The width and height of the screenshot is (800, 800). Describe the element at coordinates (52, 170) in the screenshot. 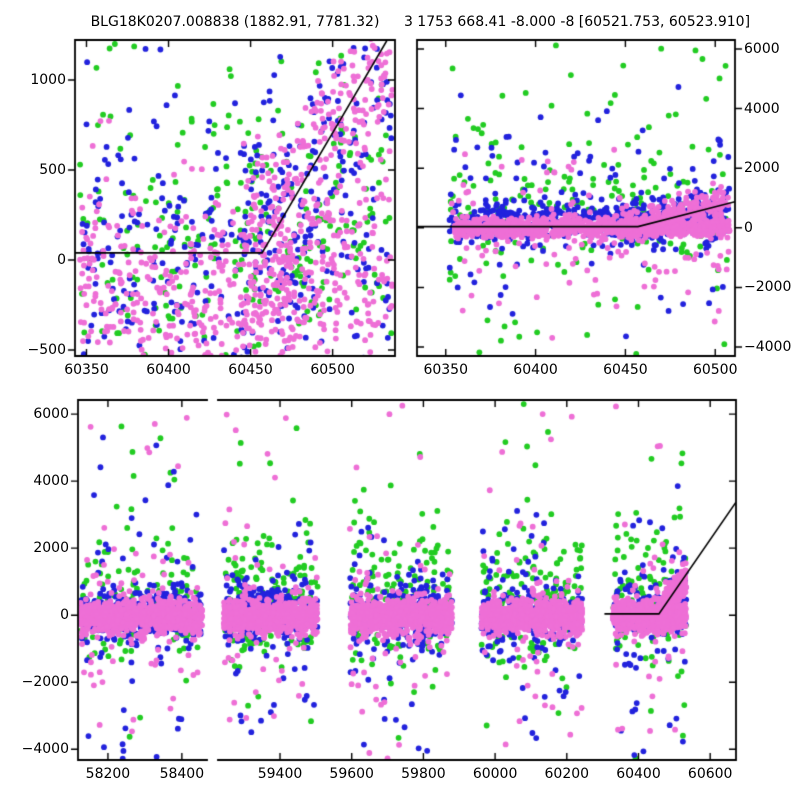

I see `y-tick-label: 500` at that location.